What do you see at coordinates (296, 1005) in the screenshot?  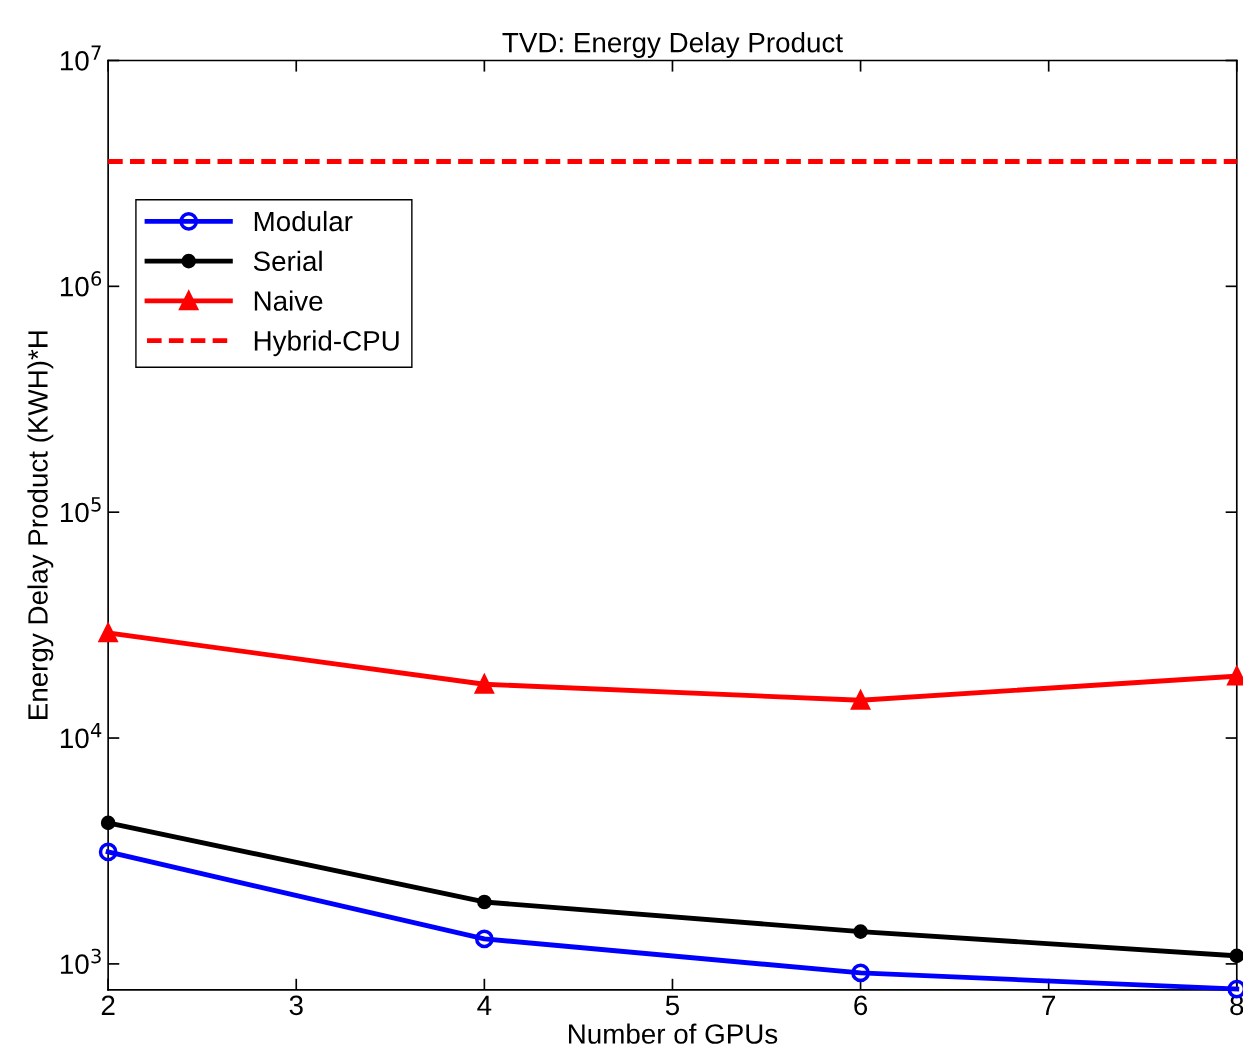 I see `x-tick-label: 3` at bounding box center [296, 1005].